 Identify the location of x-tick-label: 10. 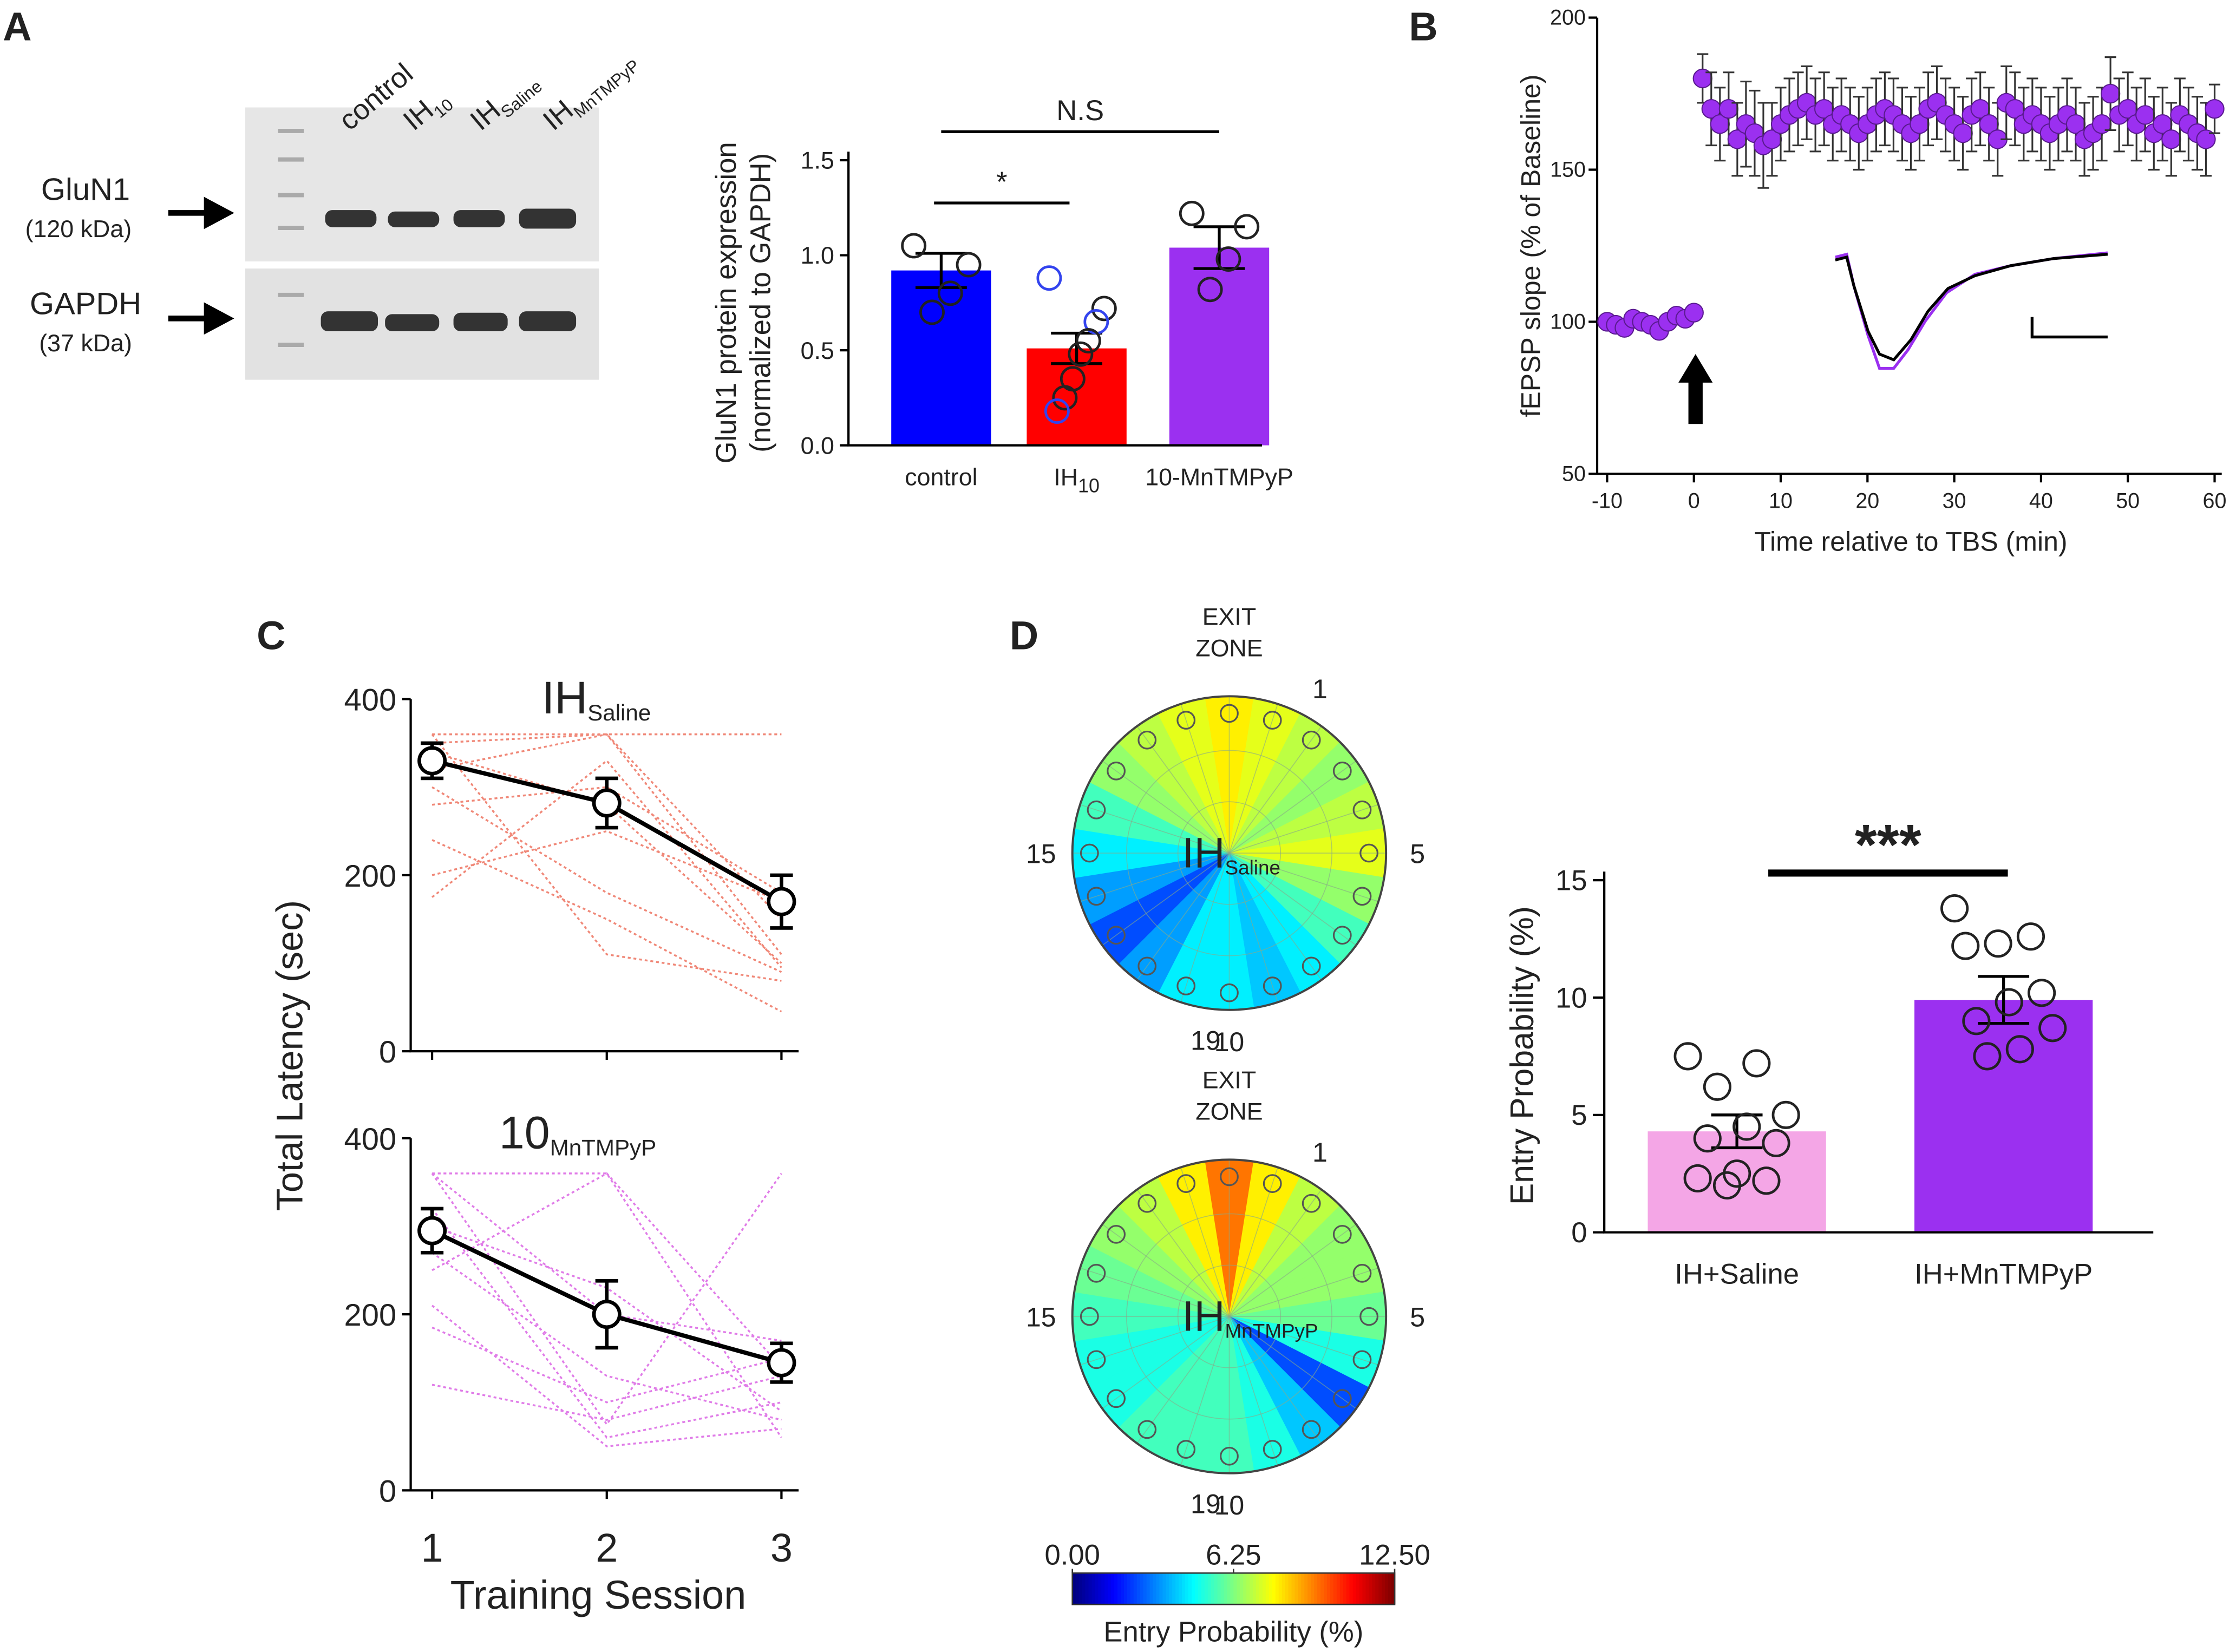
(1781, 501).